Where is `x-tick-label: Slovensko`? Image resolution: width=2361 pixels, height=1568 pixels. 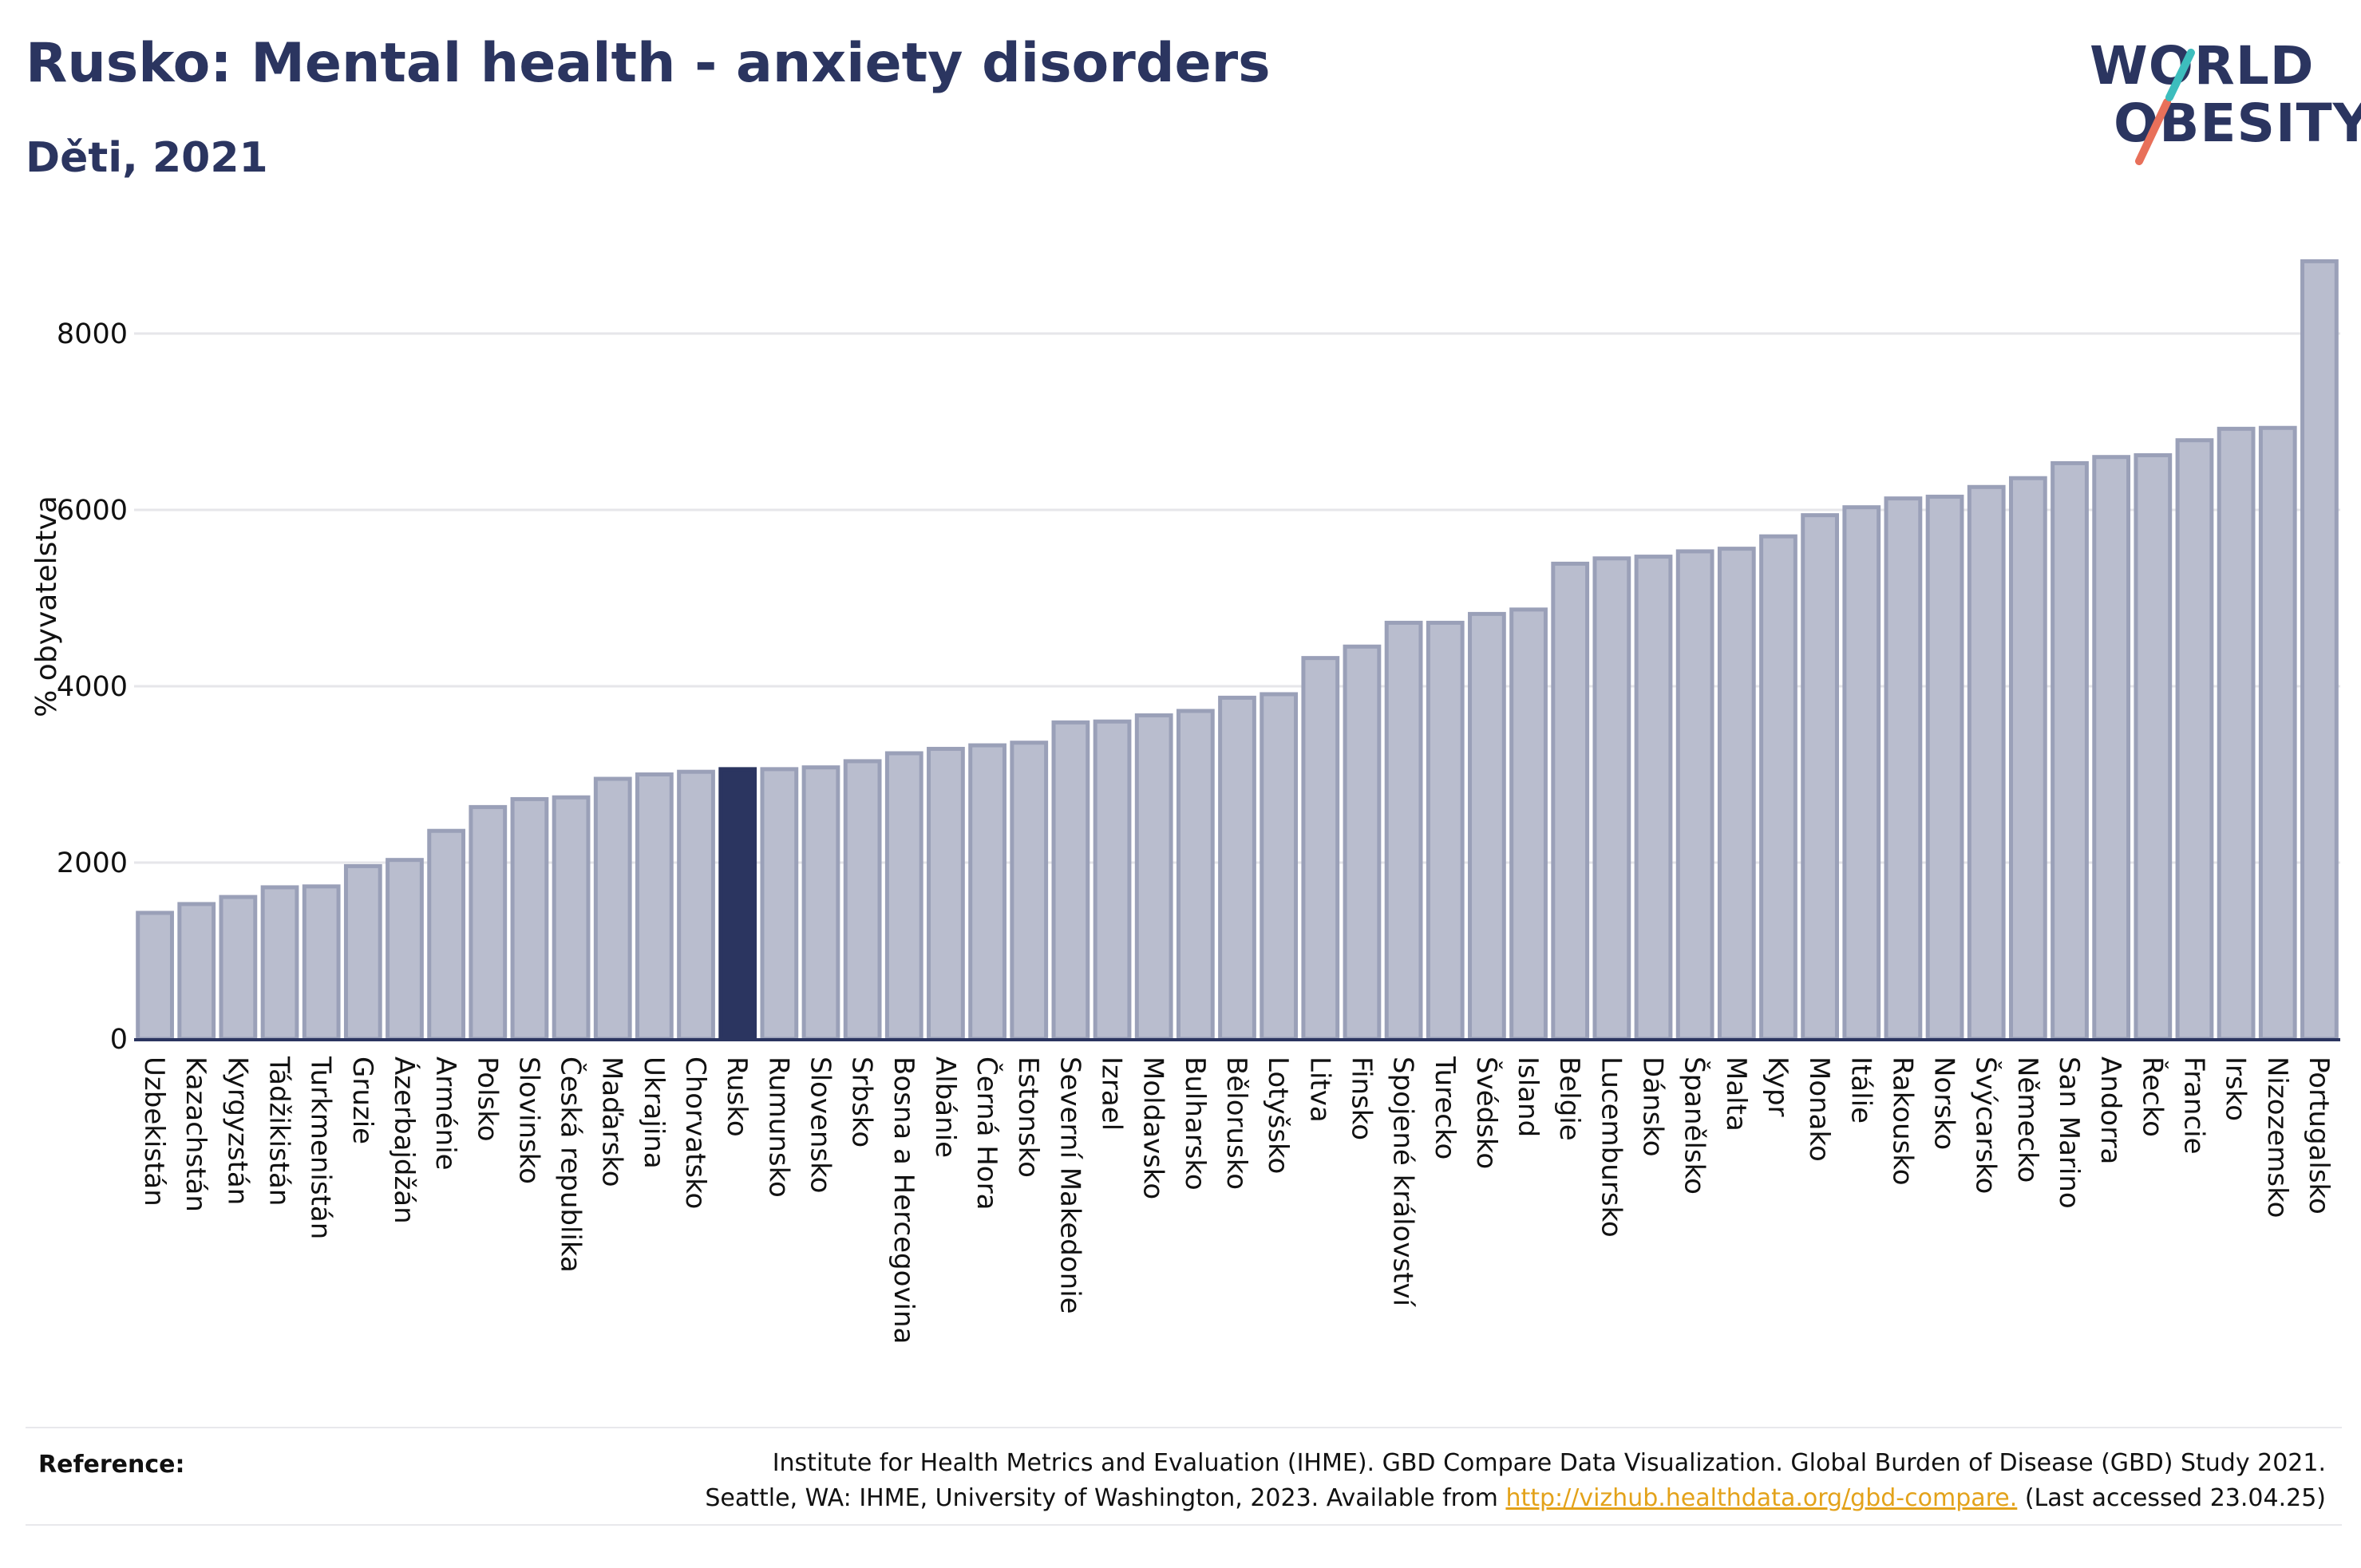 x-tick-label: Slovensko is located at coordinates (820, 1125).